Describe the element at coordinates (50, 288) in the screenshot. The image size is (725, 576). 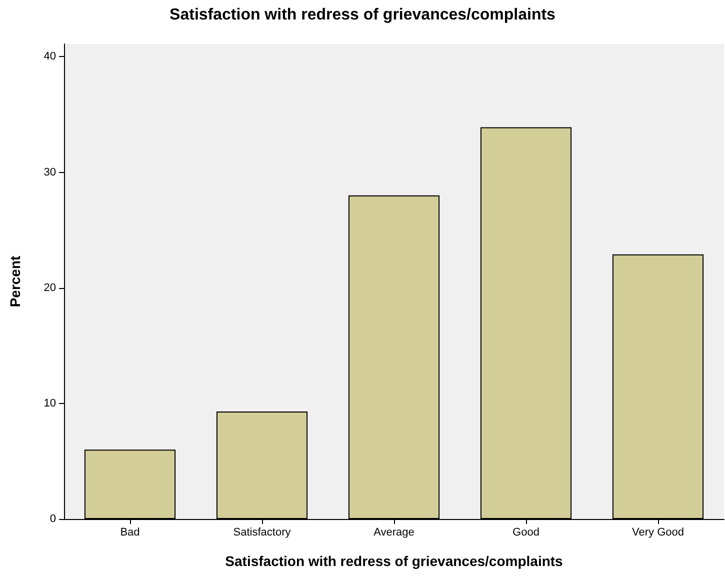
I see `y-tick-label: 20` at that location.